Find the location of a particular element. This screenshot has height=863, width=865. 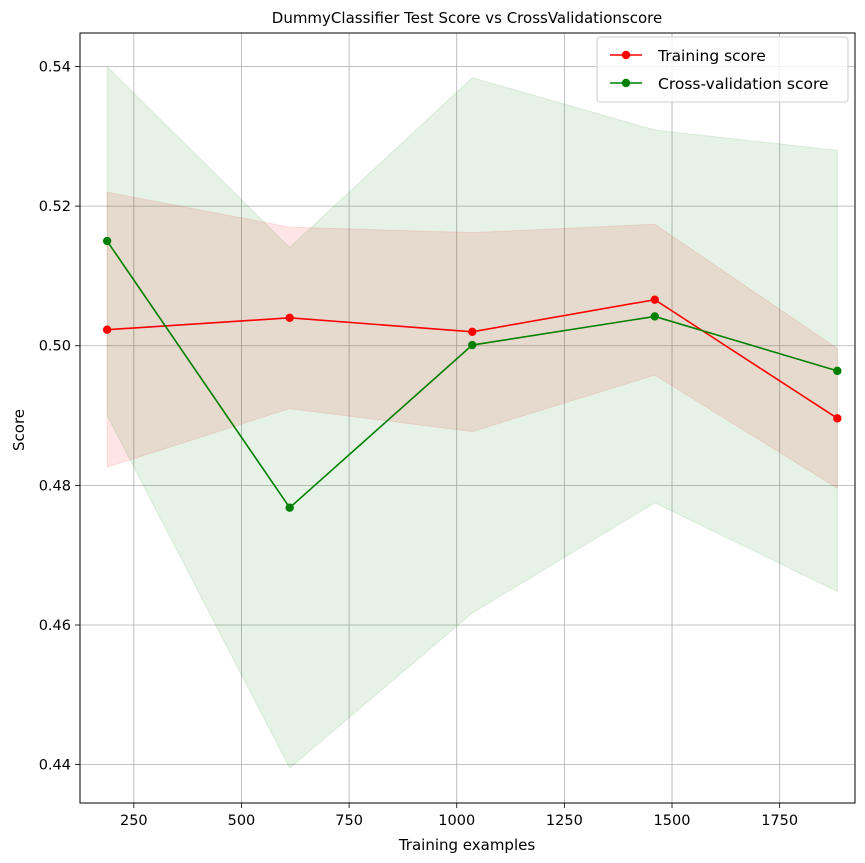

x-tick-label: 250 is located at coordinates (134, 821).